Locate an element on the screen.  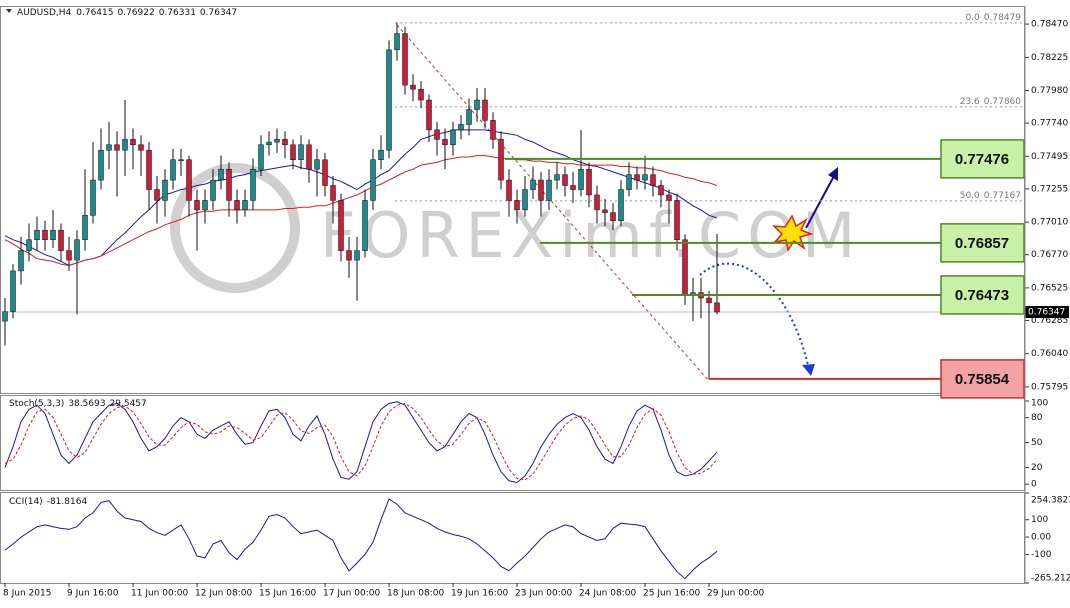
cci-value: -81.8164 is located at coordinates (67, 502).